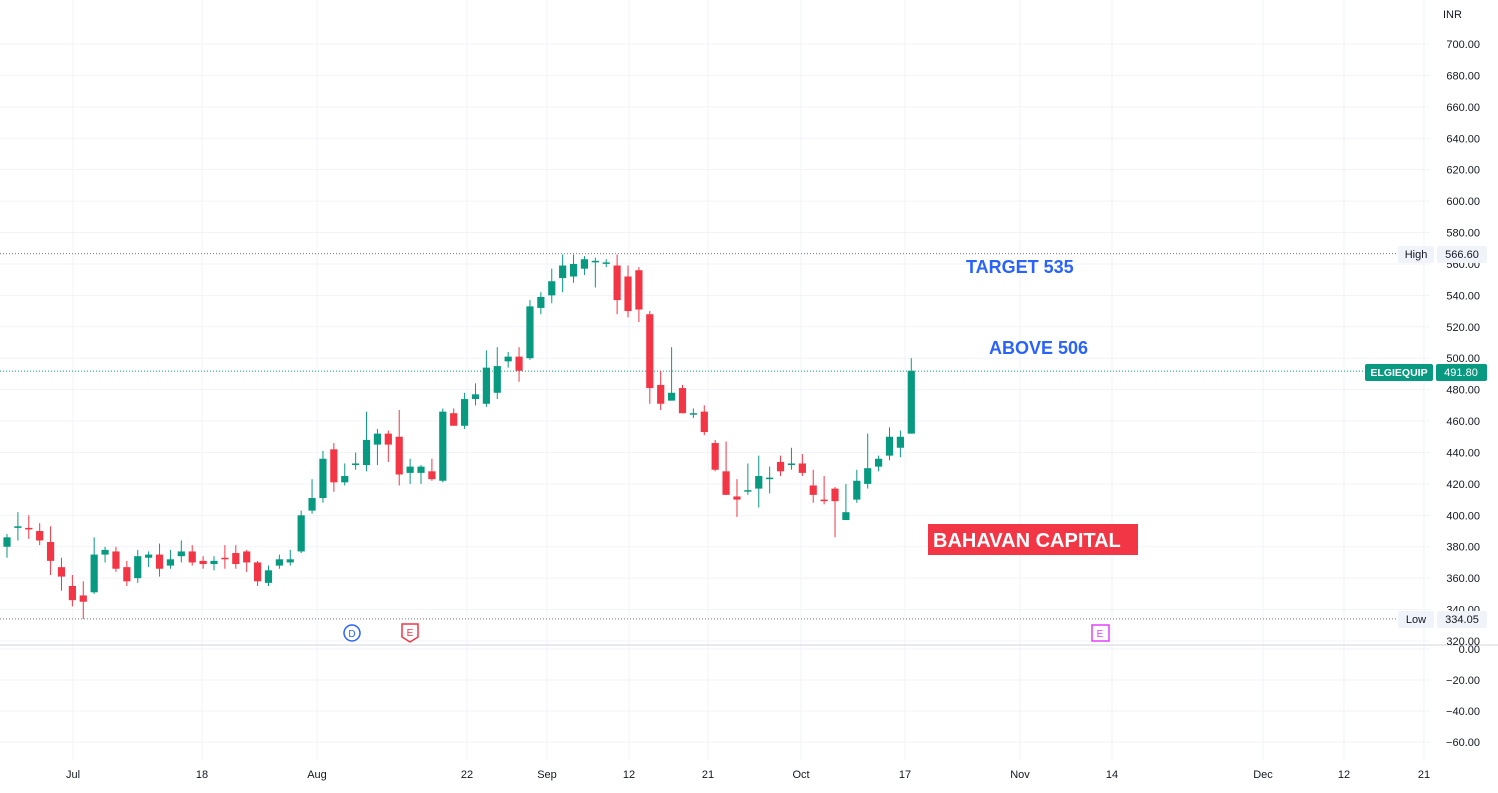 The width and height of the screenshot is (1498, 793). I want to click on upcoming-earnings-marker: E, so click(1100, 633).